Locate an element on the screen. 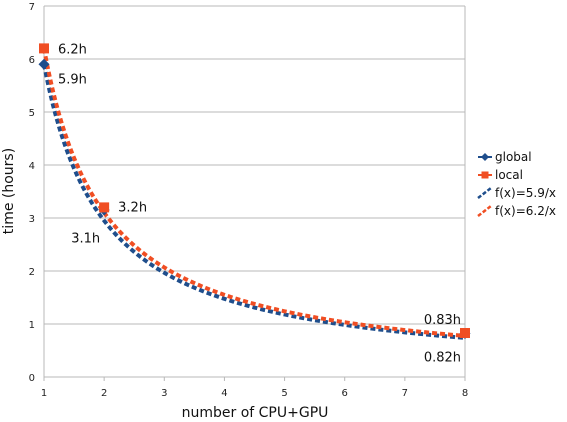 The image size is (567, 422). data-label-3.1h: 3.1h is located at coordinates (85, 239).